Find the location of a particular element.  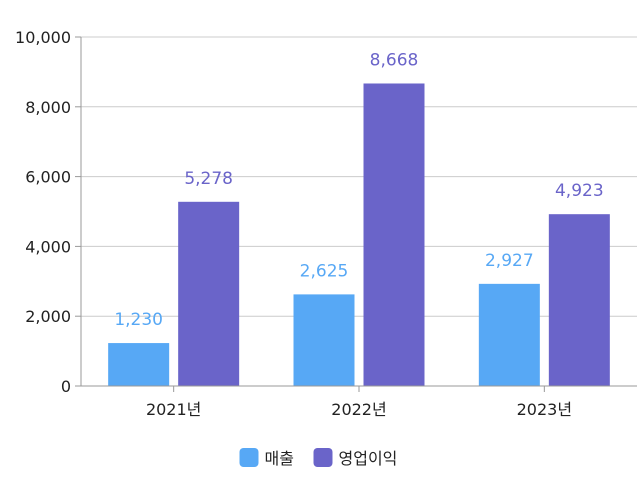

x-tick-label: 2021년 is located at coordinates (173, 409).